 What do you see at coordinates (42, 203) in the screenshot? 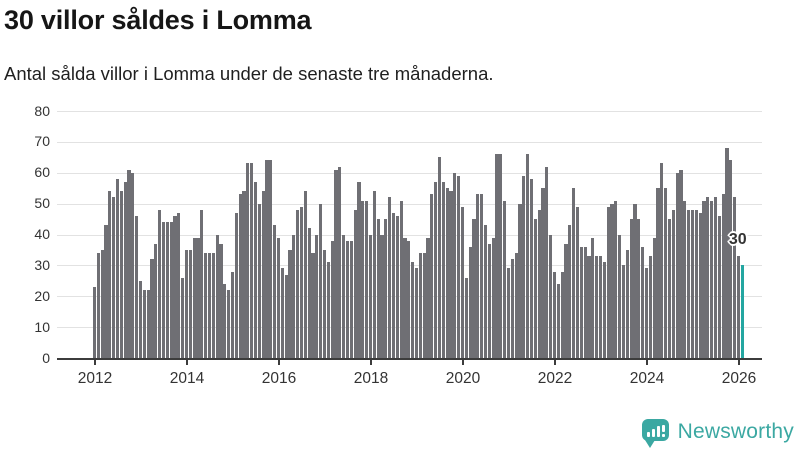
I see `y-tick-label-50: 50` at bounding box center [42, 203].